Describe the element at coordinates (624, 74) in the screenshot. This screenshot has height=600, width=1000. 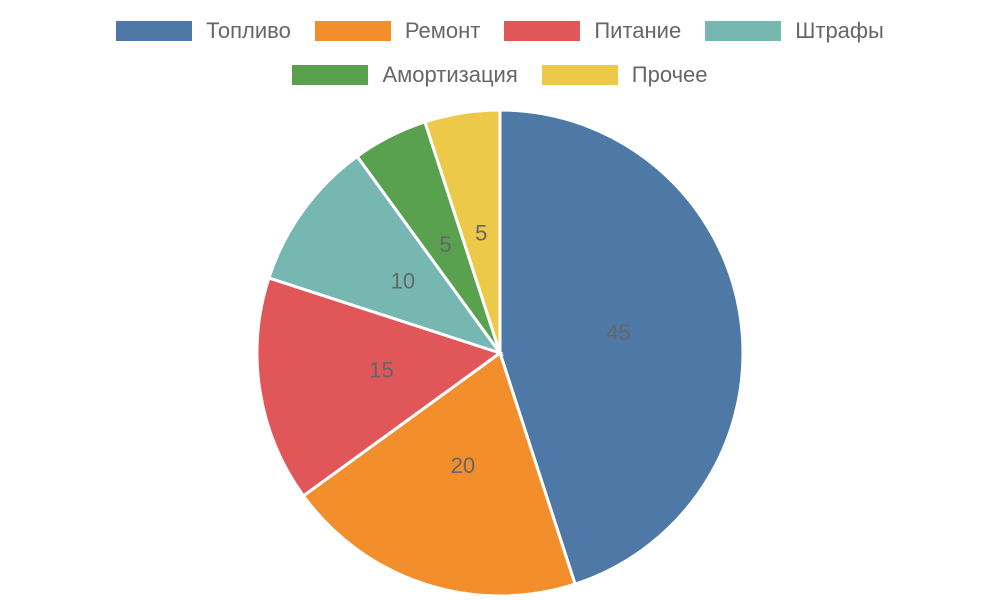
I see `legend-item: Прочее` at that location.